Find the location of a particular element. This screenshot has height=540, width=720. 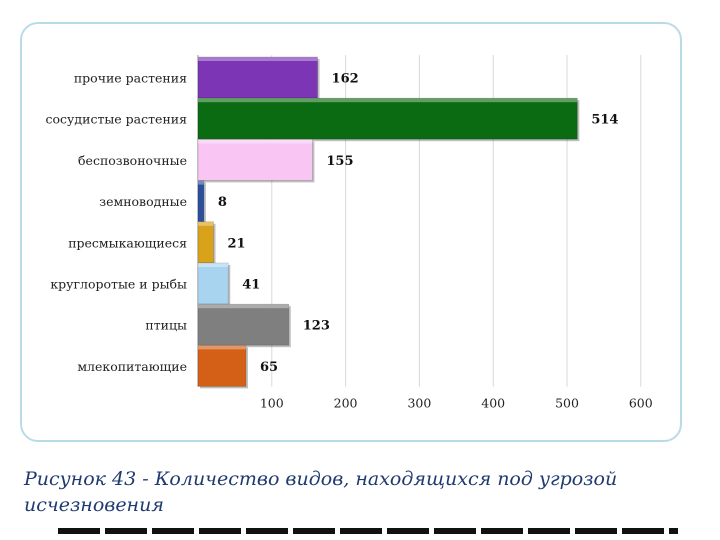

x-tick-label: 500 is located at coordinates (567, 403).